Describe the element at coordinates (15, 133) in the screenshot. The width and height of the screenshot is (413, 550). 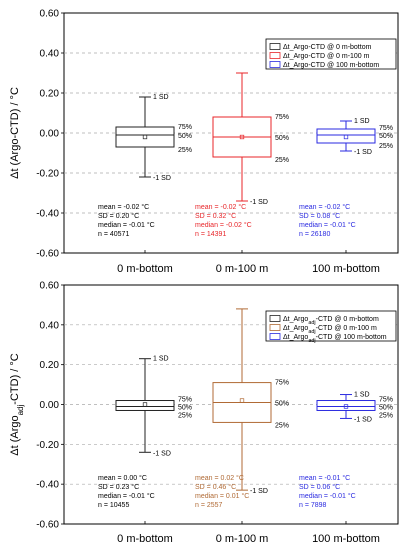
I see `y-axis-label: Δt (Argo-CTD) / °C` at that location.